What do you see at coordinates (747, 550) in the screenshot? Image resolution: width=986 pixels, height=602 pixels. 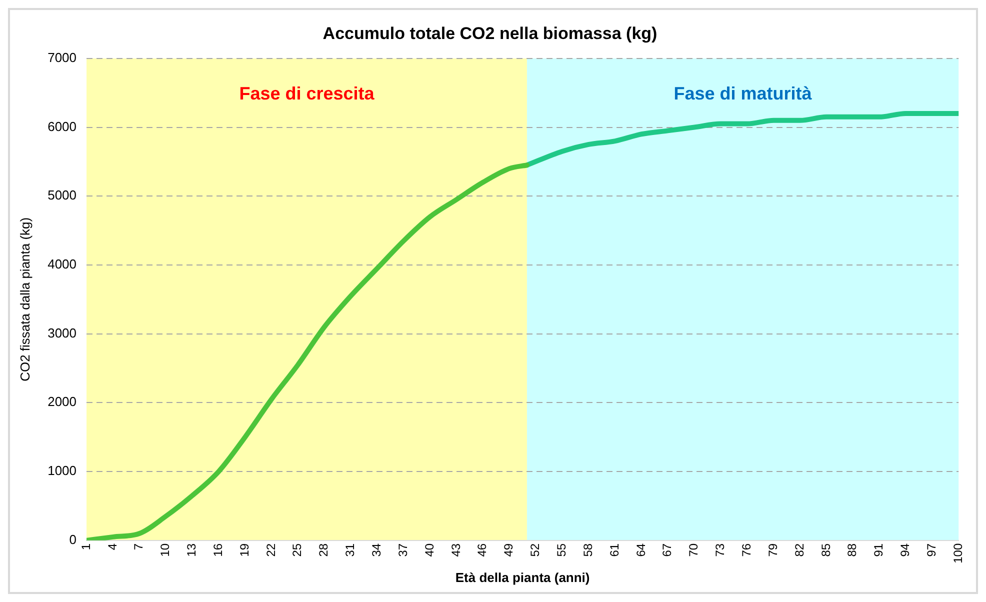 I see `x-tick-label: 76` at bounding box center [747, 550].